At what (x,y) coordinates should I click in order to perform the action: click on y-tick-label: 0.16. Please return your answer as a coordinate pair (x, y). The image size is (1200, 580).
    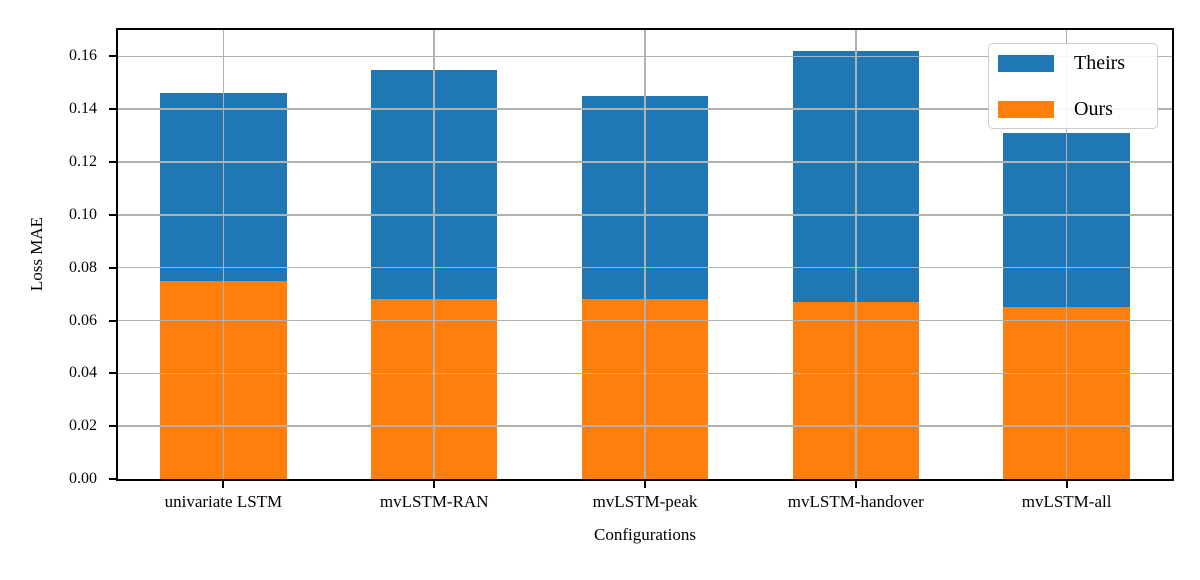
    Looking at the image, I should click on (83, 56).